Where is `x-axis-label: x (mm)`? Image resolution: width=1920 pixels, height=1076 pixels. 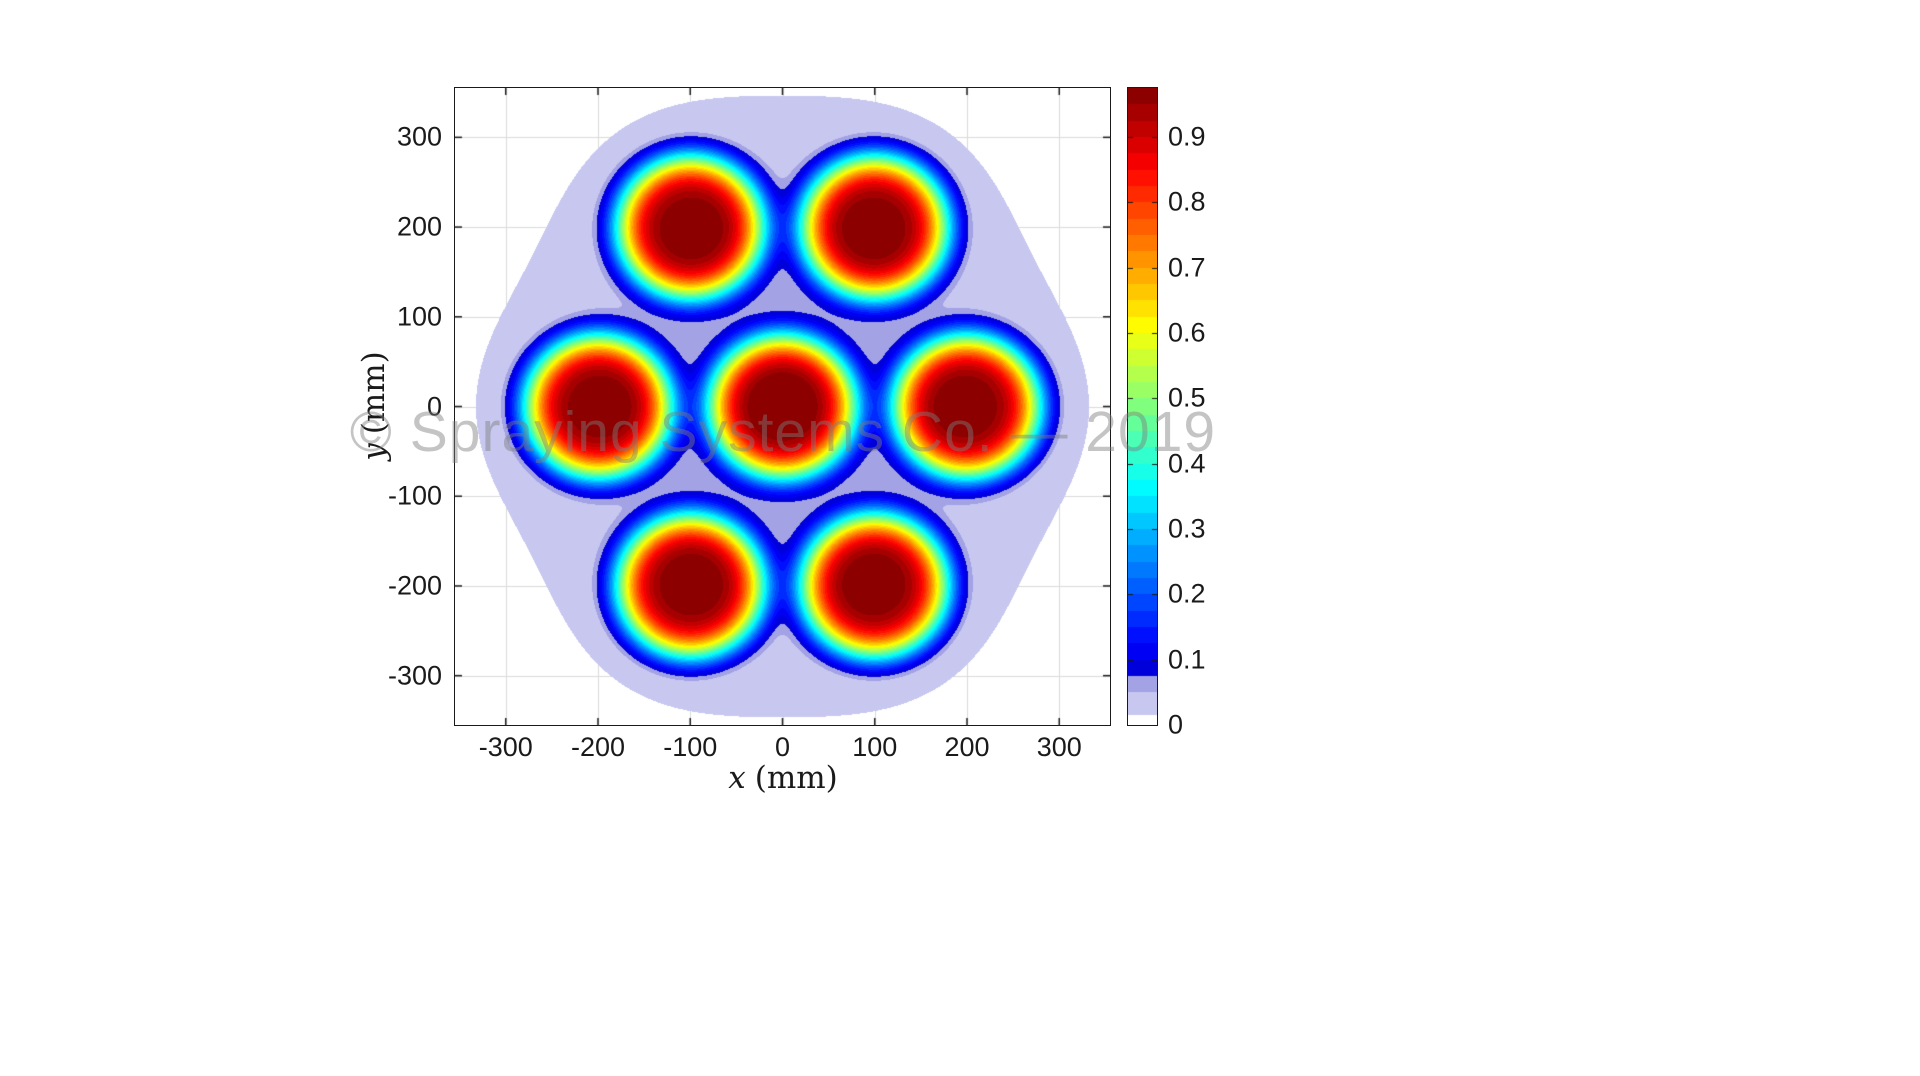 x-axis-label: x (mm) is located at coordinates (782, 778).